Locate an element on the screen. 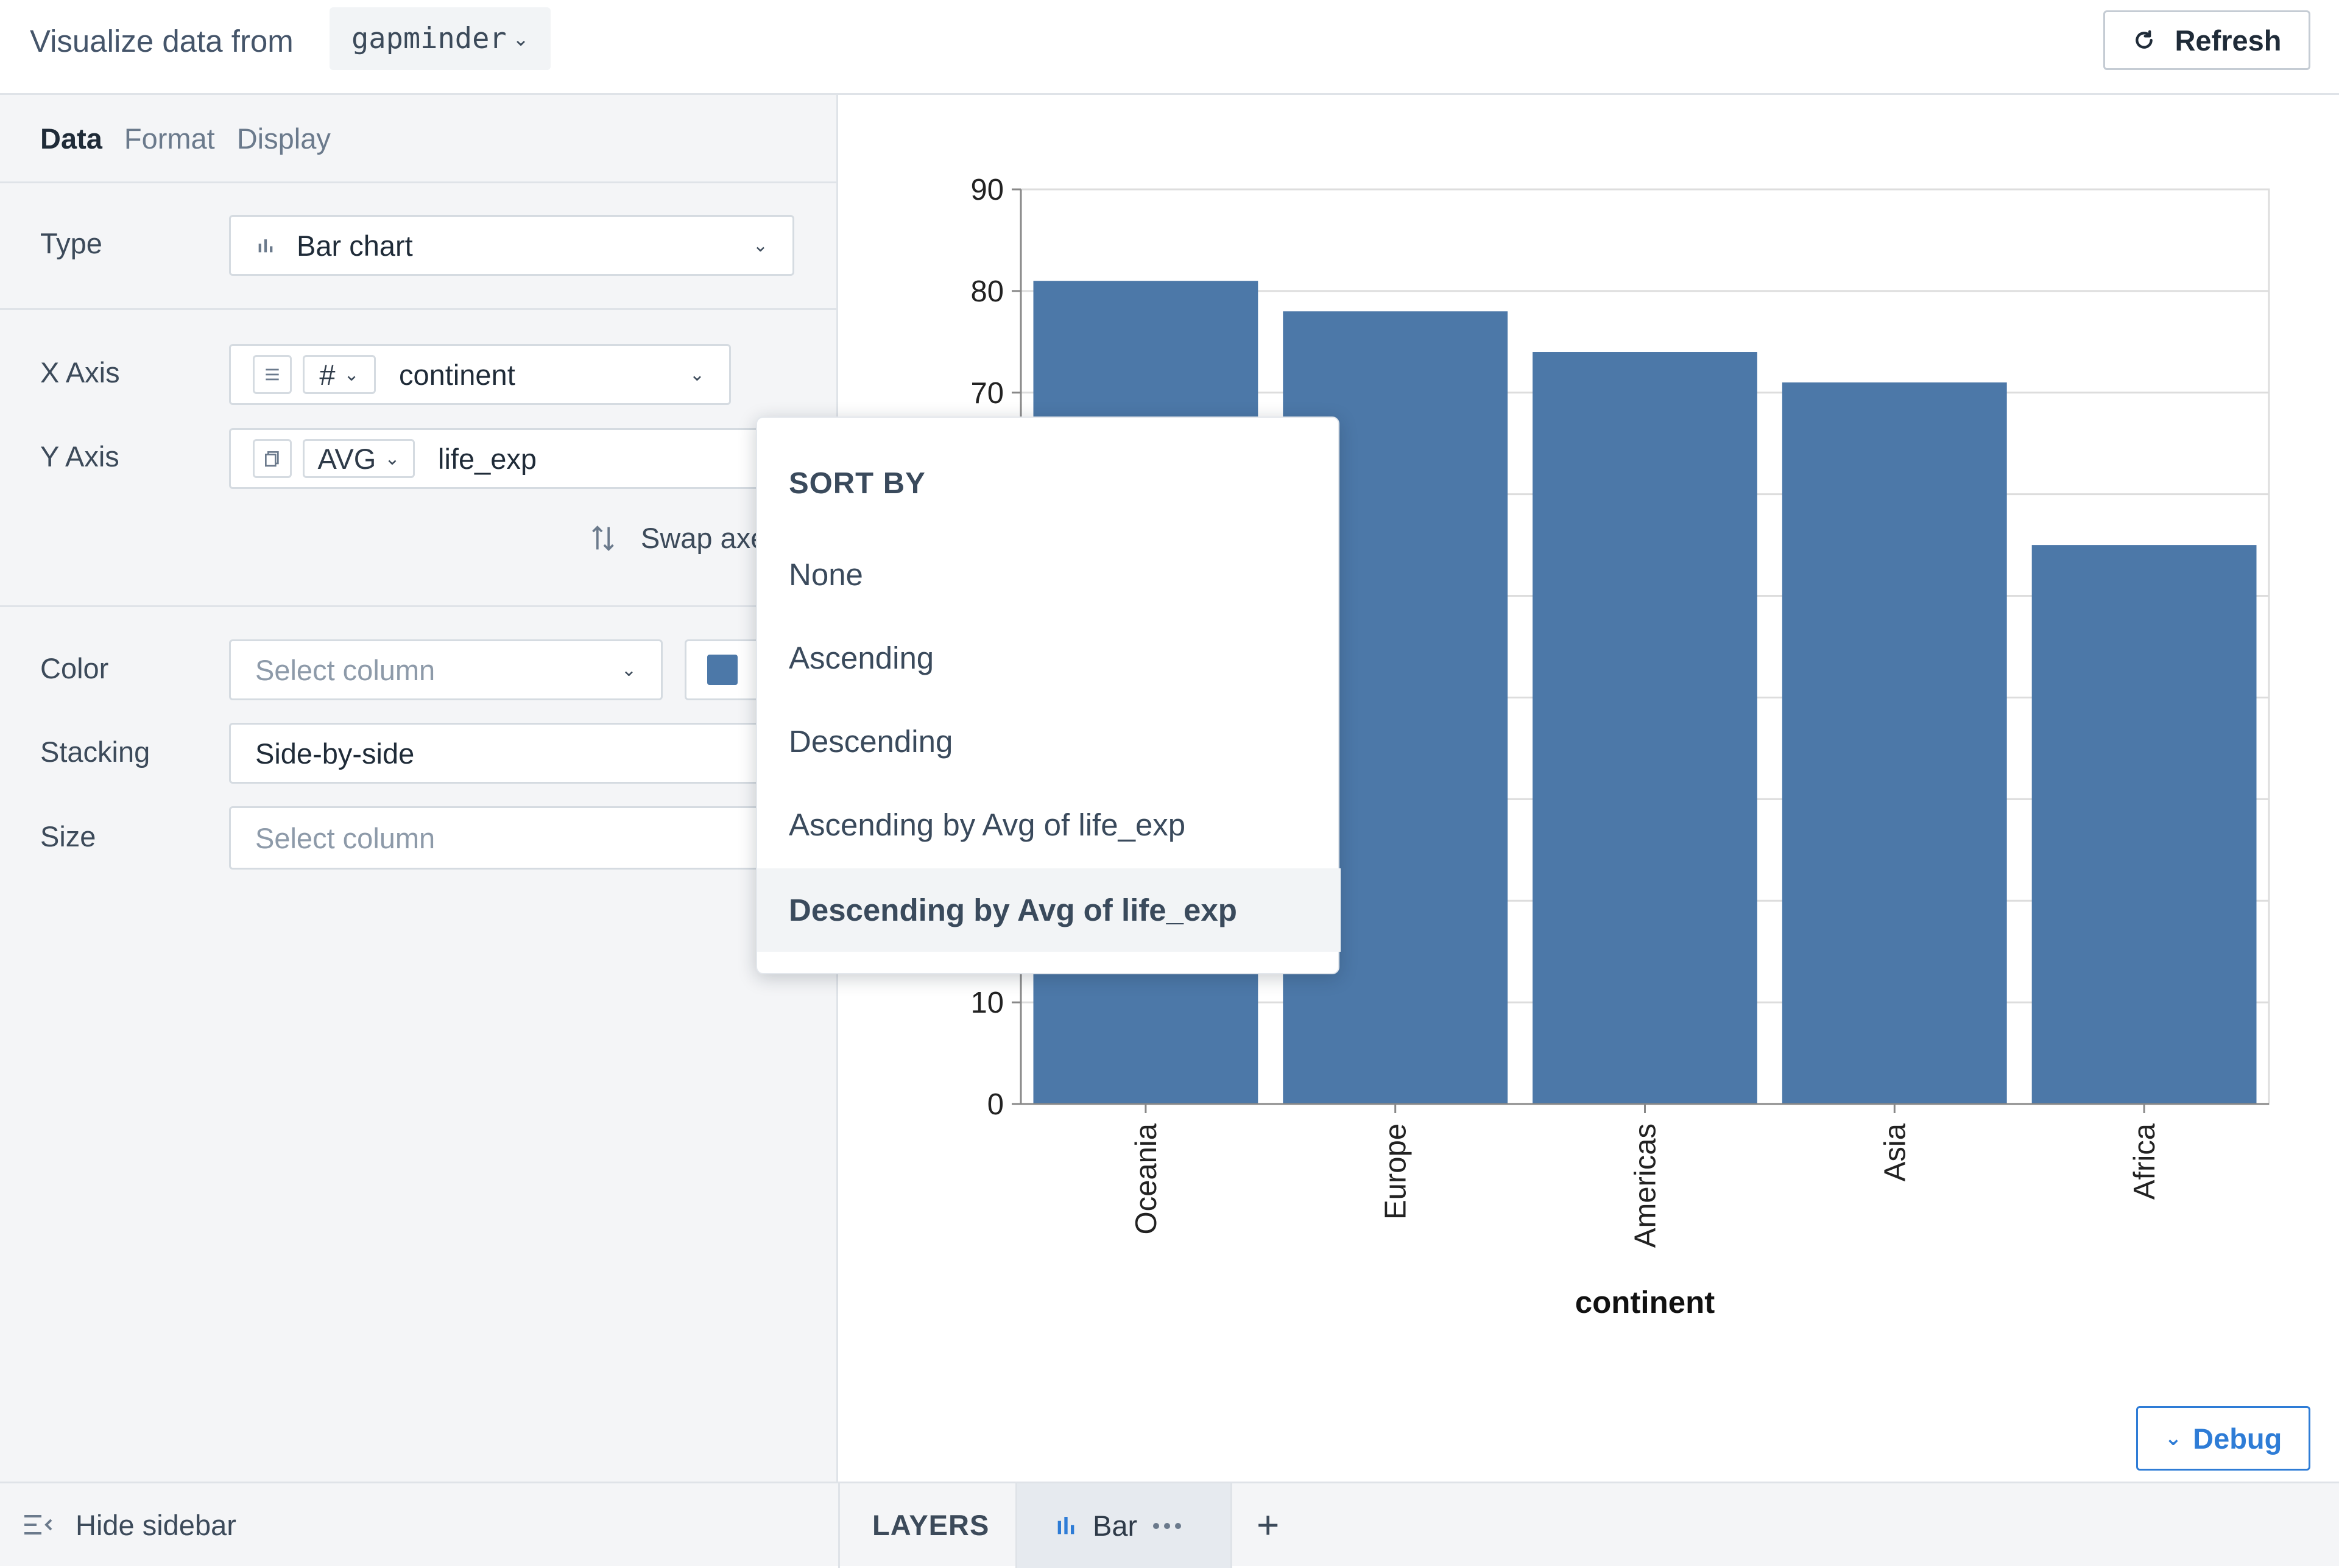 The width and height of the screenshot is (2339, 1568). ellipsis-icon is located at coordinates (1167, 1526).